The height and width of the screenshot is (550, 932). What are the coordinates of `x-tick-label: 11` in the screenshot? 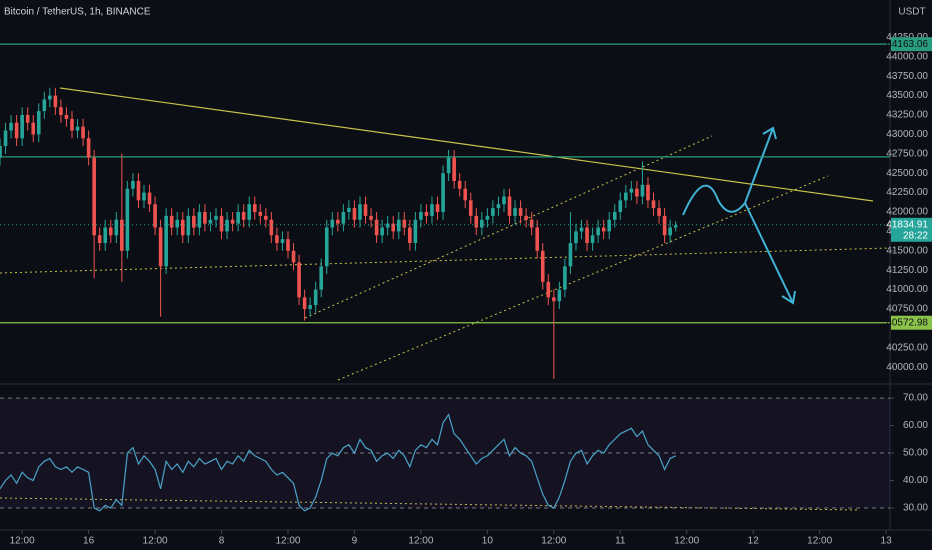 It's located at (620, 541).